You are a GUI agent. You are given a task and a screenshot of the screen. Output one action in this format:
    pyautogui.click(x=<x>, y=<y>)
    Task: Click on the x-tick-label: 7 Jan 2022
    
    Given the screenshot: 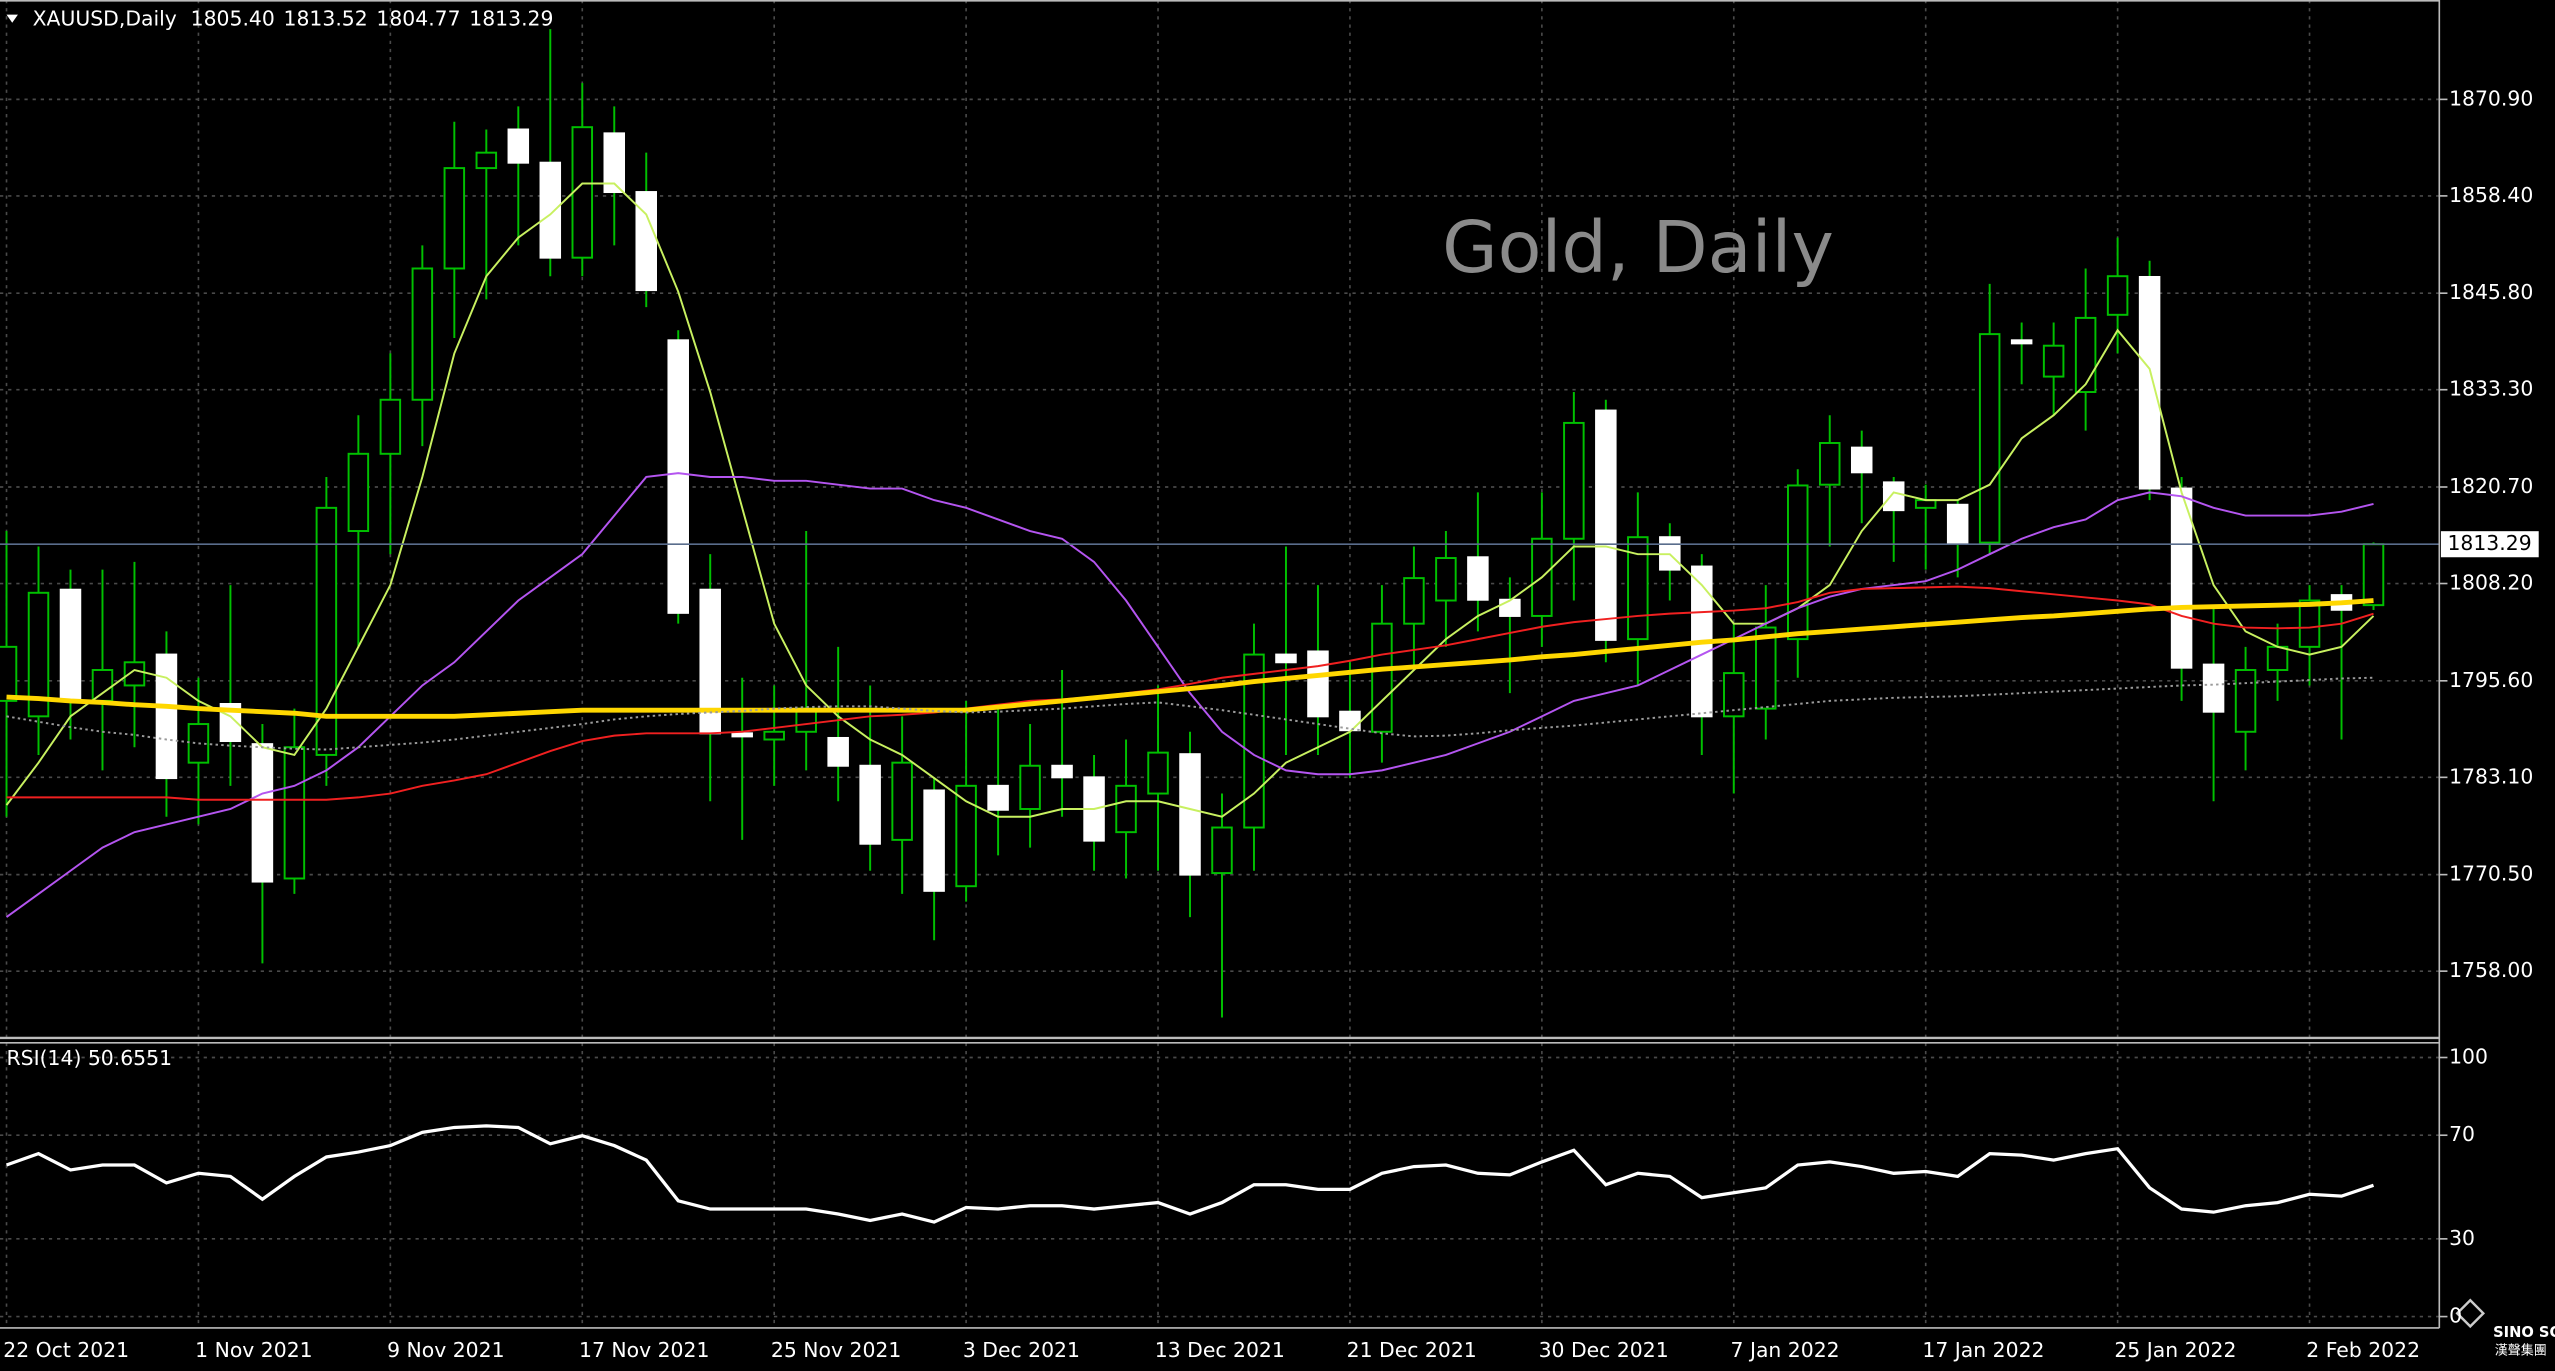 What is the action you would take?
    pyautogui.click(x=1785, y=1350)
    